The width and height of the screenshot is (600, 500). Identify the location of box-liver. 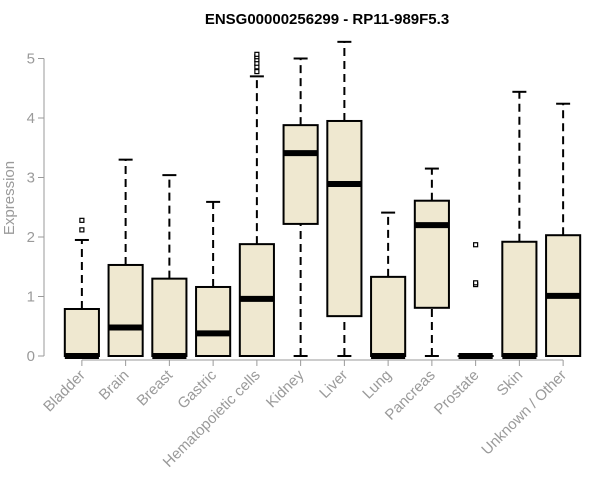
(344, 198).